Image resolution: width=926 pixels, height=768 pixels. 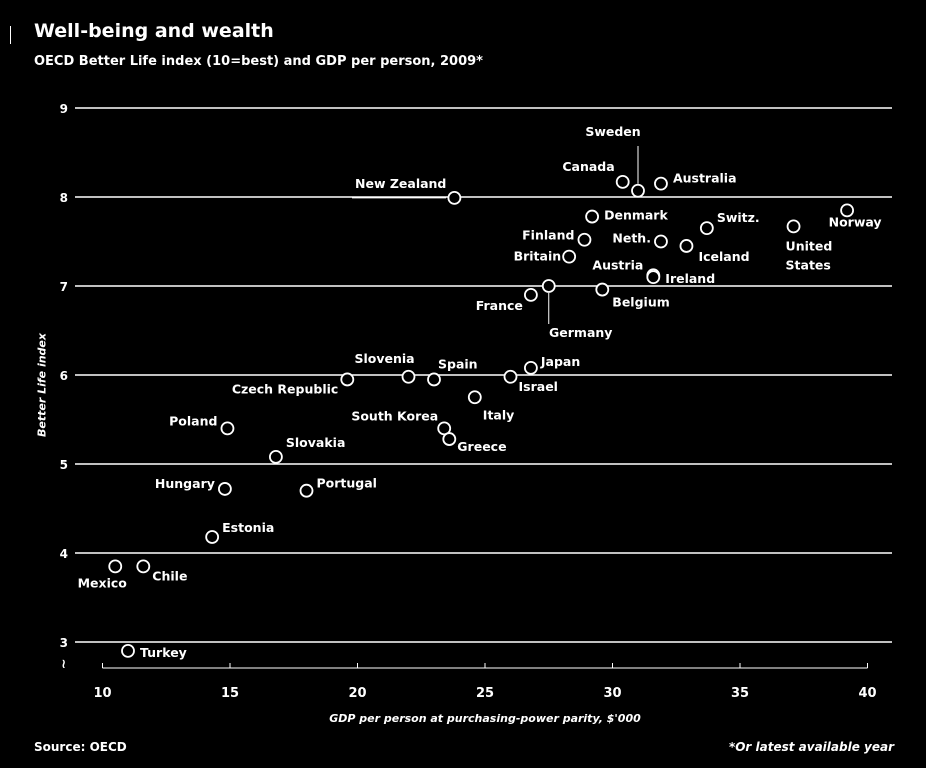 What do you see at coordinates (347, 379) in the screenshot?
I see `point-czech-republic` at bounding box center [347, 379].